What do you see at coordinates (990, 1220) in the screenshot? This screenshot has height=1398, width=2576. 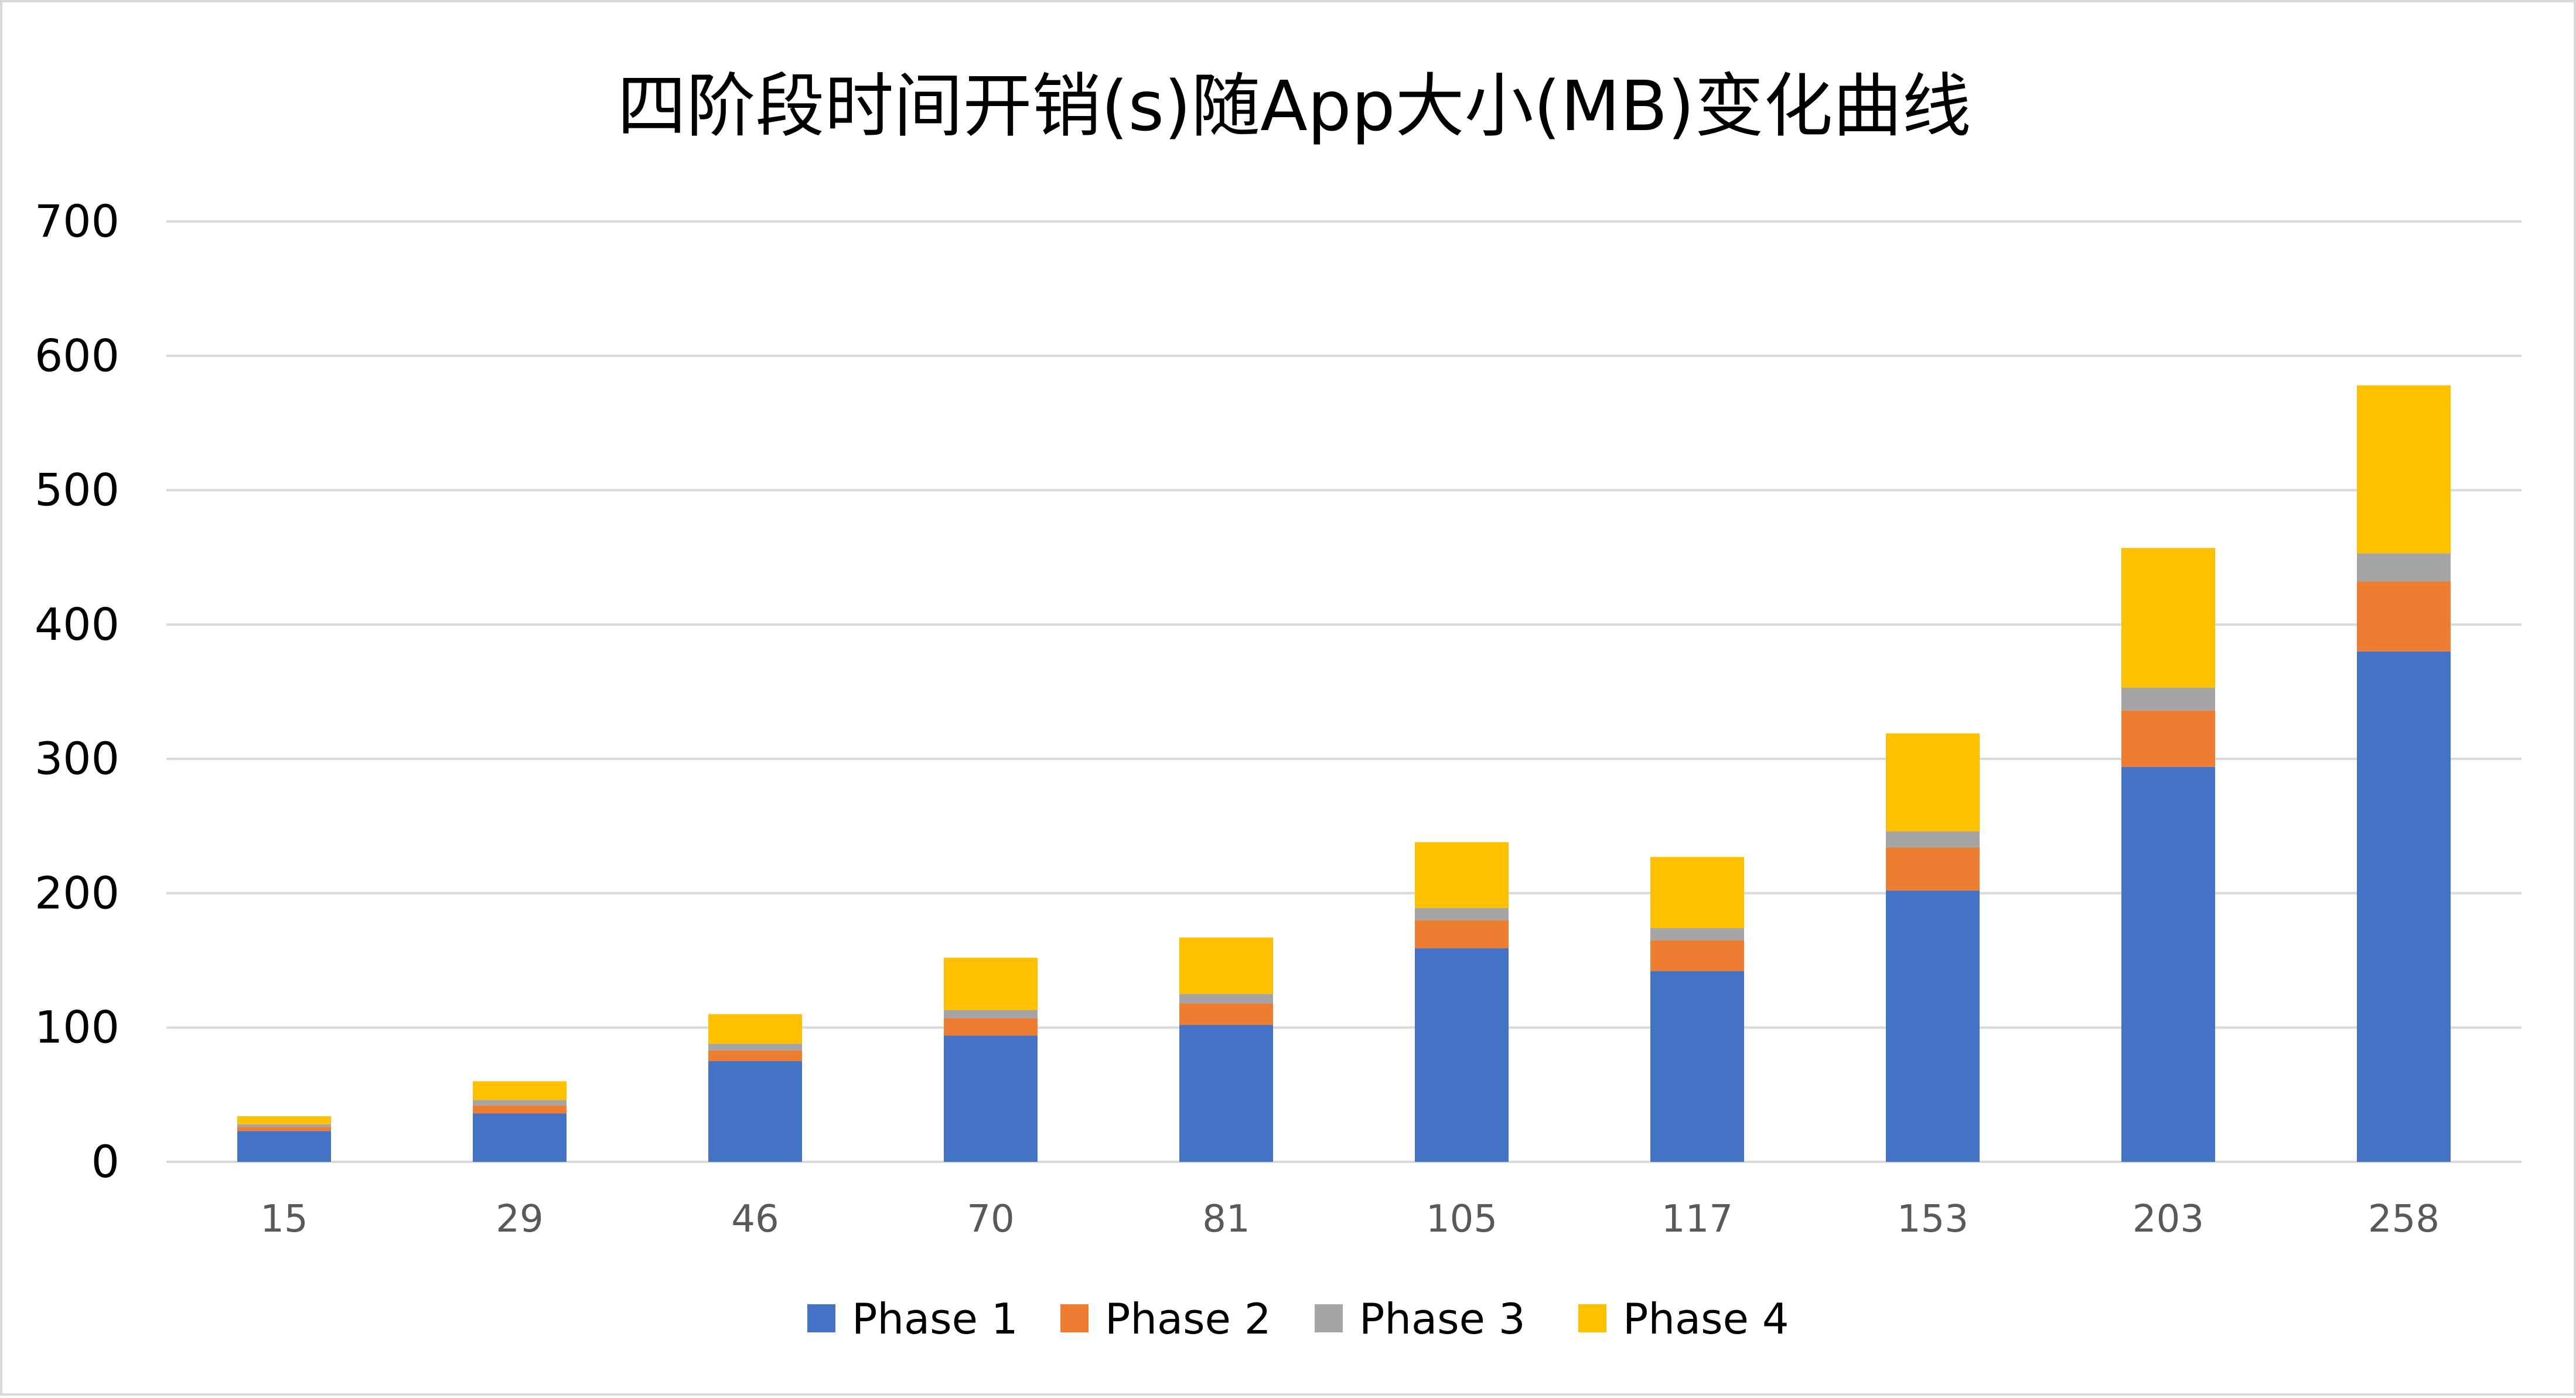 I see `x-tick-label: 70` at bounding box center [990, 1220].